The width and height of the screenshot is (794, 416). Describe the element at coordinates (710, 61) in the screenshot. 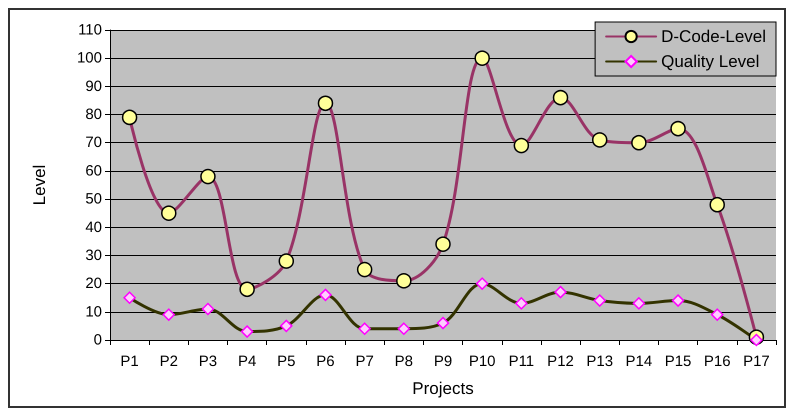

I see `legend-label: Quality Level` at that location.